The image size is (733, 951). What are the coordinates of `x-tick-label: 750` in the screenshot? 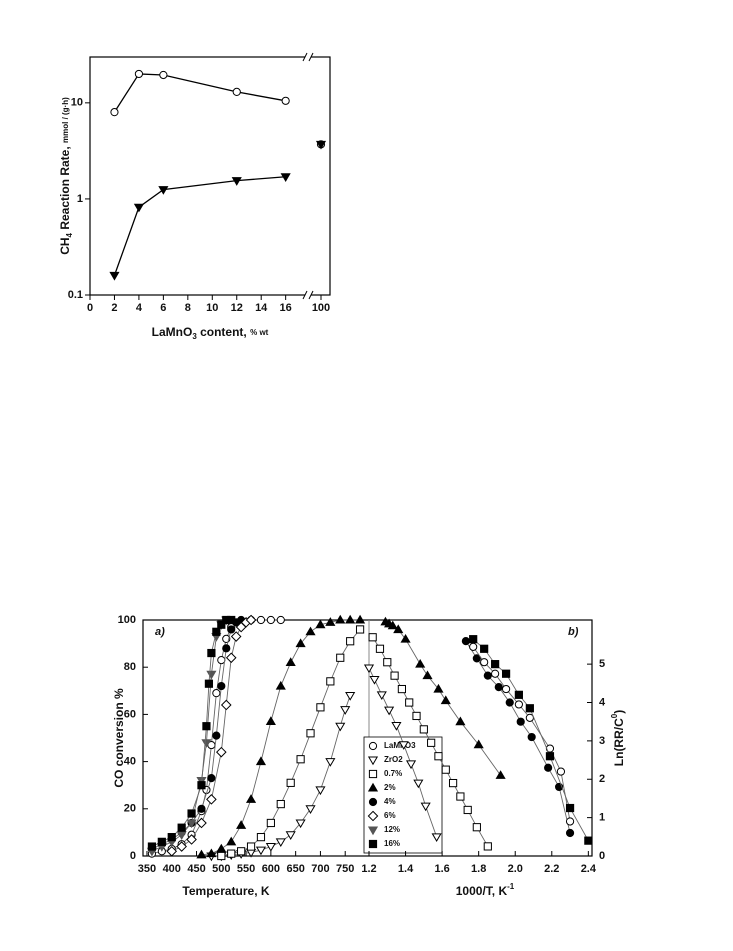 It's located at (345, 869).